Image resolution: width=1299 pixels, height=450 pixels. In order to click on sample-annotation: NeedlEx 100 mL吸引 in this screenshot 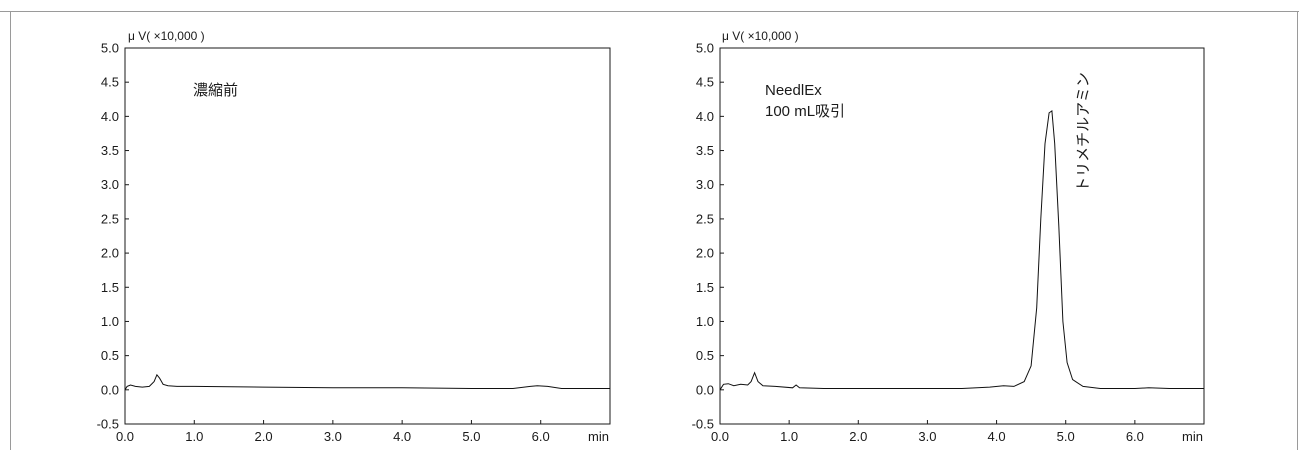, I will do `click(805, 101)`.